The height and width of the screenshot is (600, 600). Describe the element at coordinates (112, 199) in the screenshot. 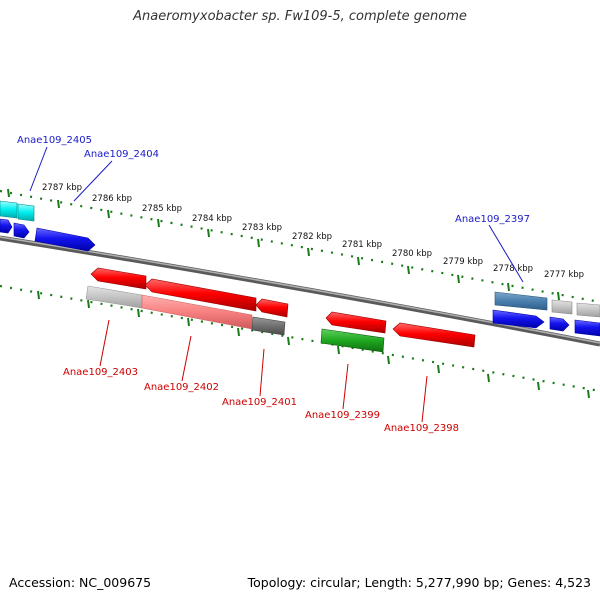

I see `tick-label: 2786 kbp` at that location.